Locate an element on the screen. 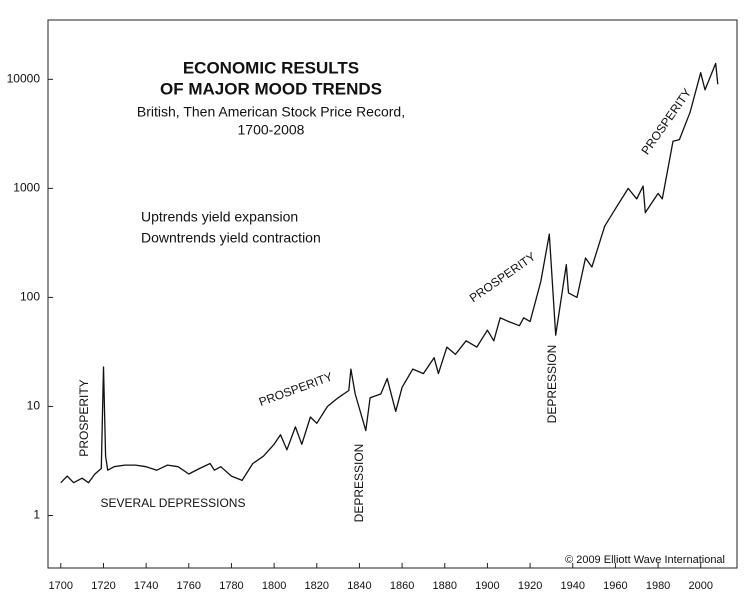 The image size is (745, 607). x-tick-label: 1700 is located at coordinates (61, 586).